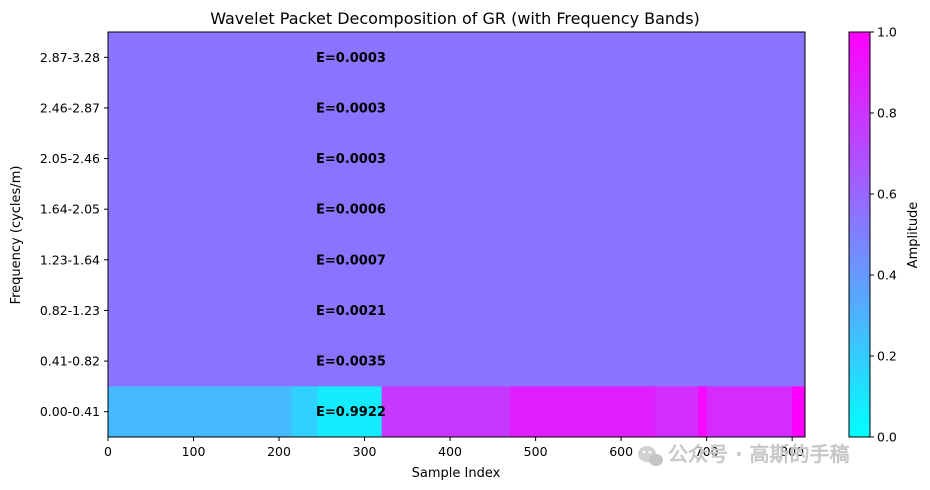  What do you see at coordinates (887, 356) in the screenshot?
I see `colorbar-tick-label: 0.2` at bounding box center [887, 356].